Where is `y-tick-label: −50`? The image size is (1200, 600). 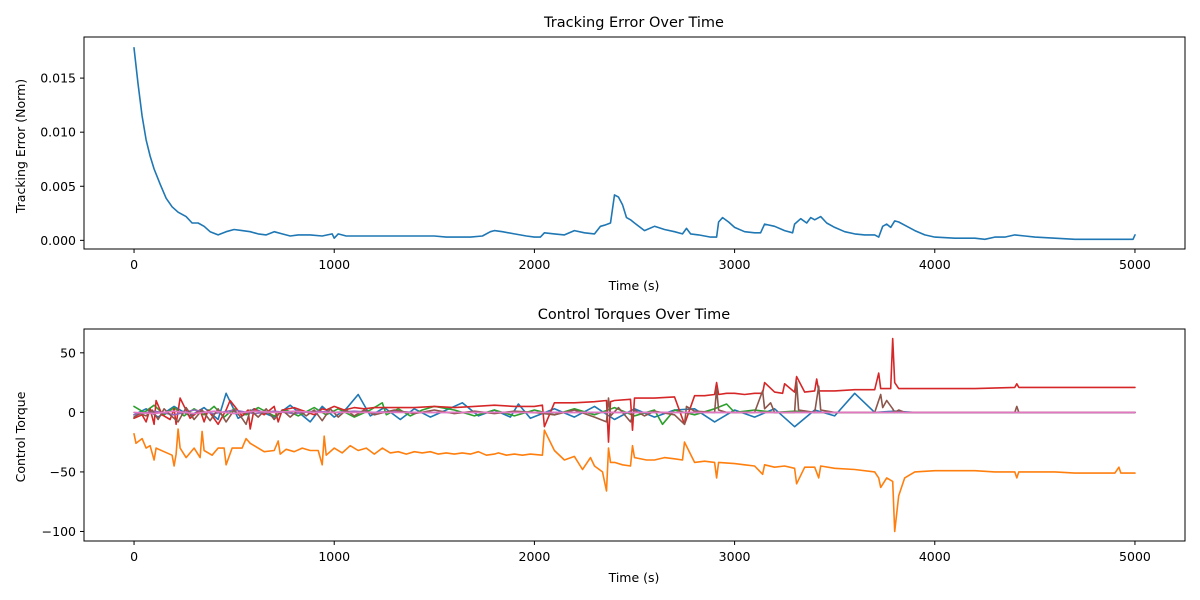
y-tick-label: −50 is located at coordinates (63, 471).